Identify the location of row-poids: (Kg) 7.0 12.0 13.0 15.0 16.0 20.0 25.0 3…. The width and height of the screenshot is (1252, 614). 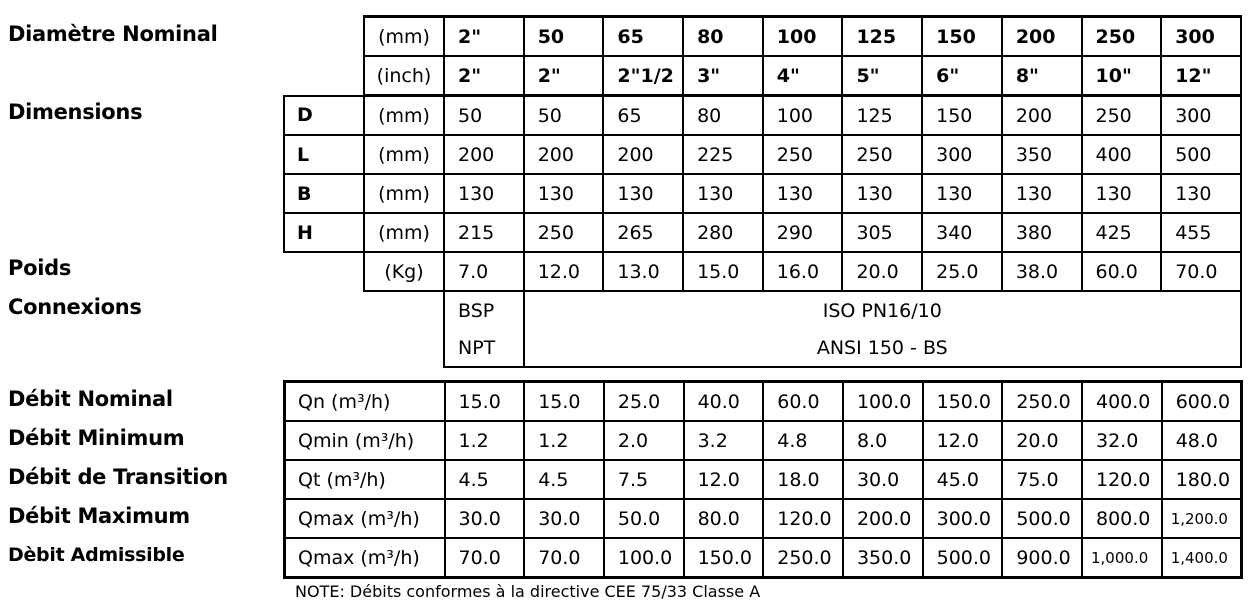
(763, 271).